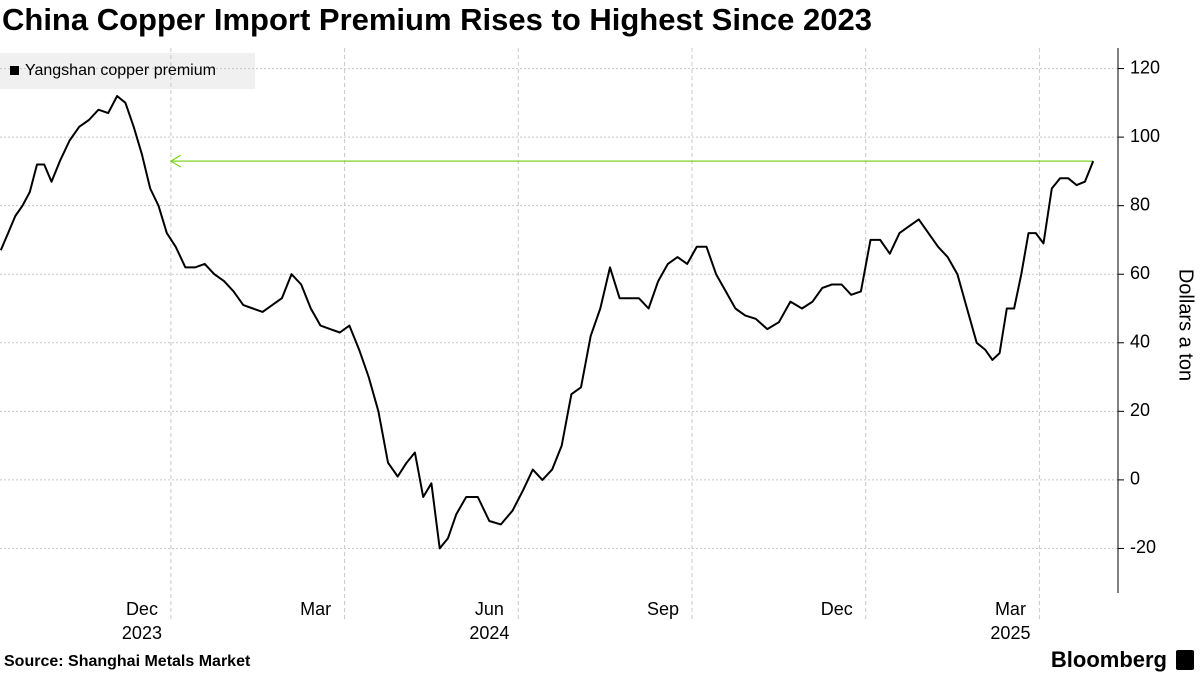  Describe the element at coordinates (1109, 659) in the screenshot. I see `brand: Bloomberg` at that location.